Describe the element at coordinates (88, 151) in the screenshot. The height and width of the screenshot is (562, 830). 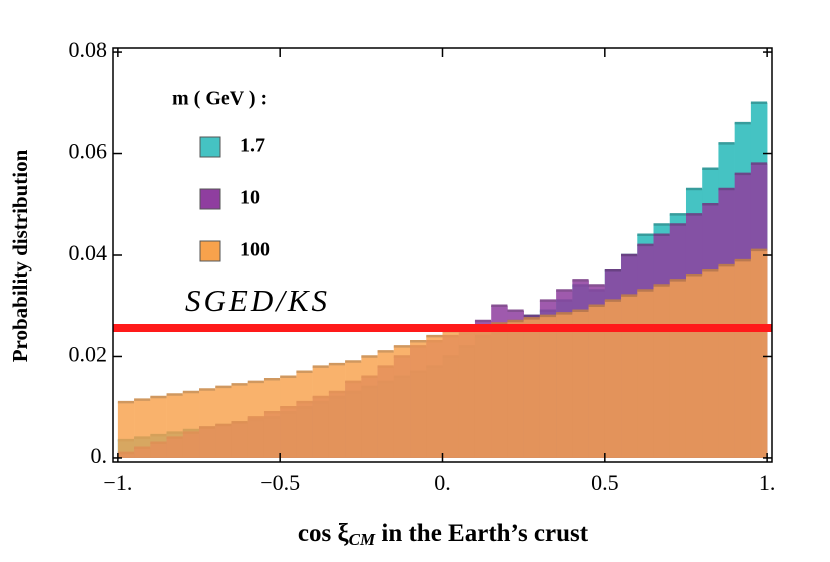
I see `y-tick-label: 0.06` at that location.